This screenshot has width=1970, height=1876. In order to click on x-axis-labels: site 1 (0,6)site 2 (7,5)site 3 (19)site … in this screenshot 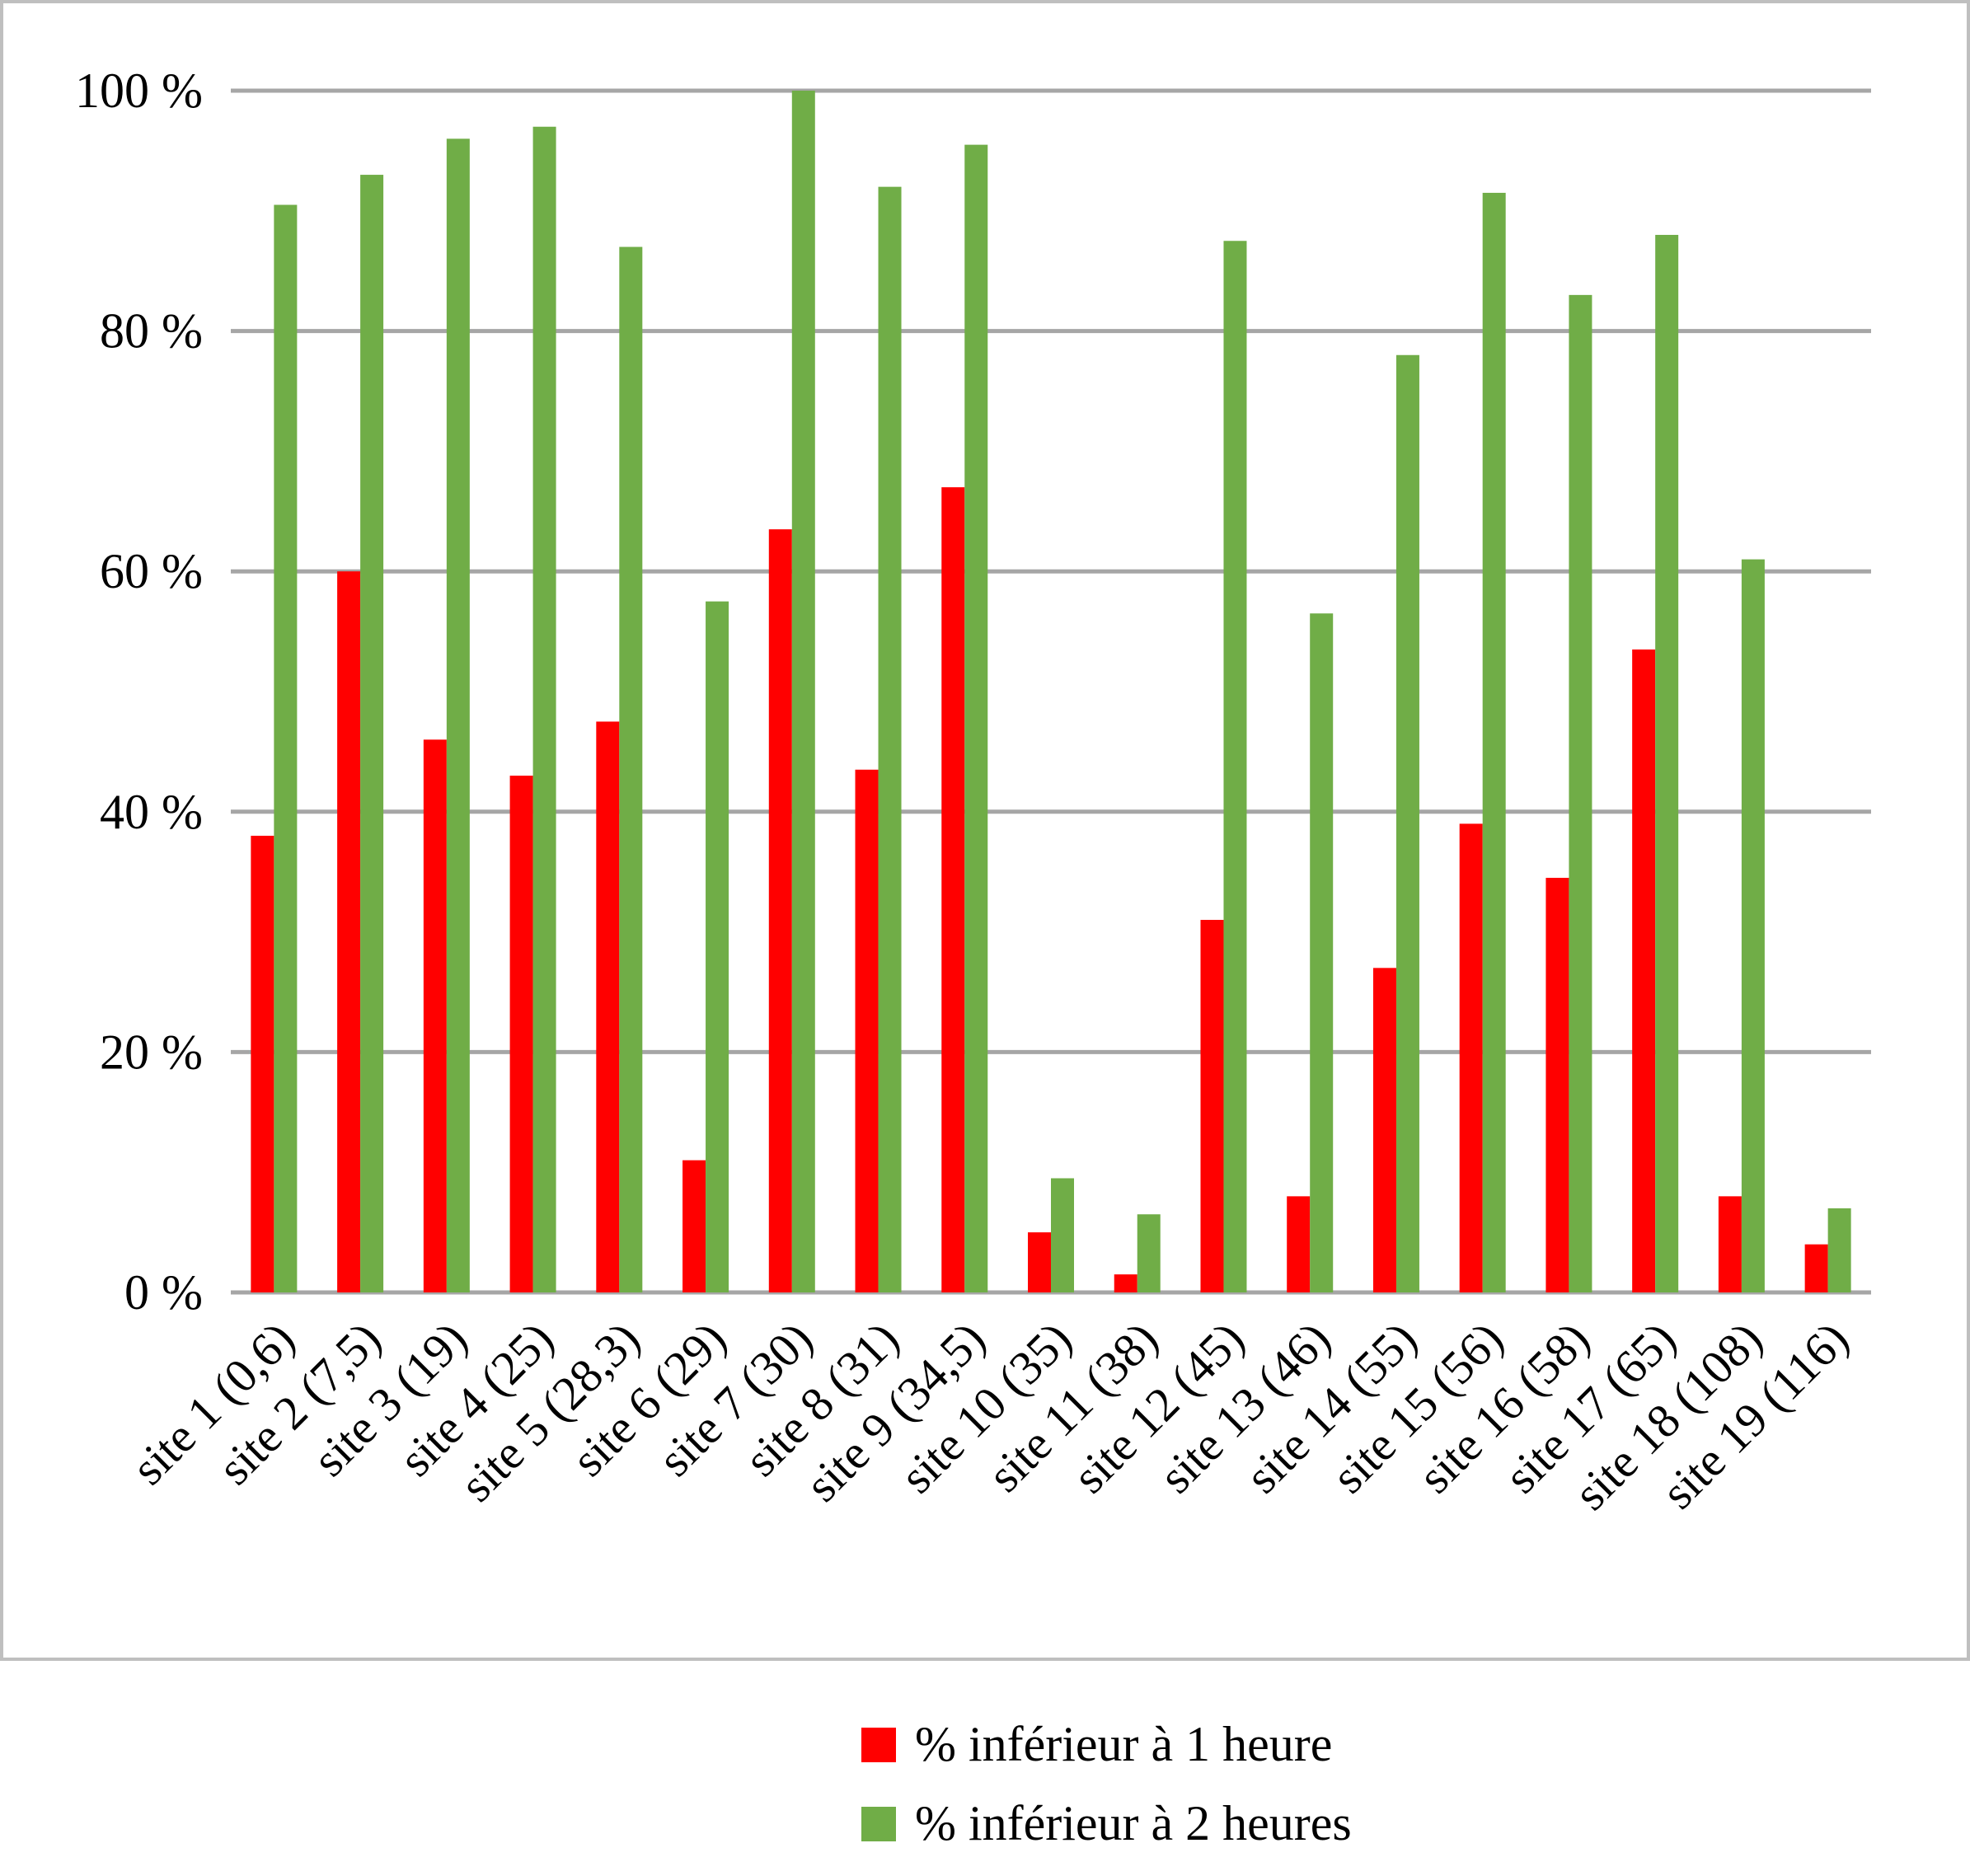, I will do `click(990, 1416)`.